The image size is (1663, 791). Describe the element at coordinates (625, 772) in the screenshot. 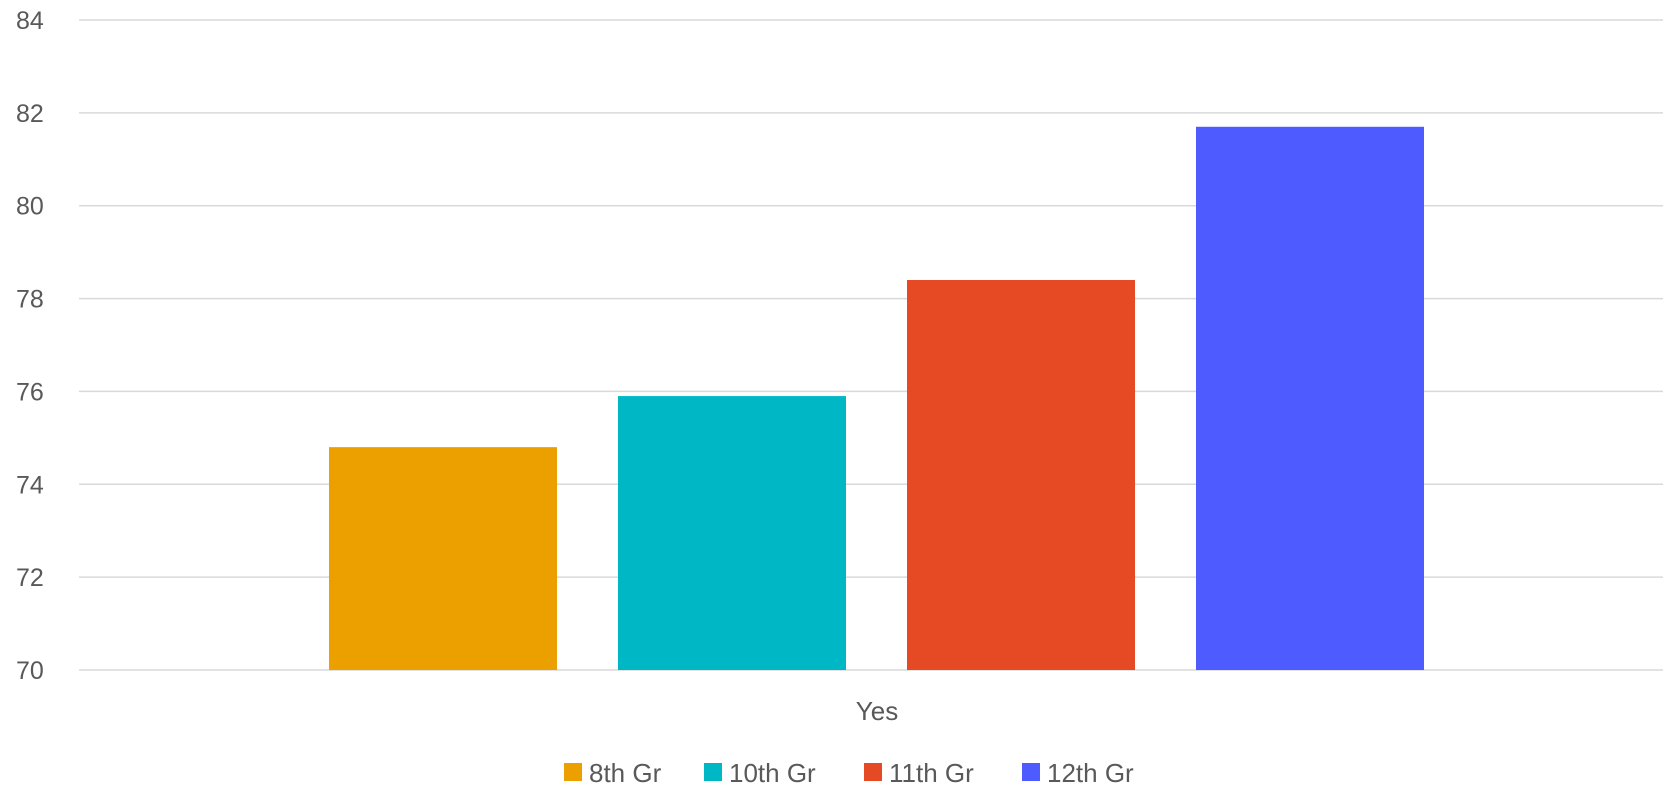

I see `legend-label: 8th Gr` at that location.